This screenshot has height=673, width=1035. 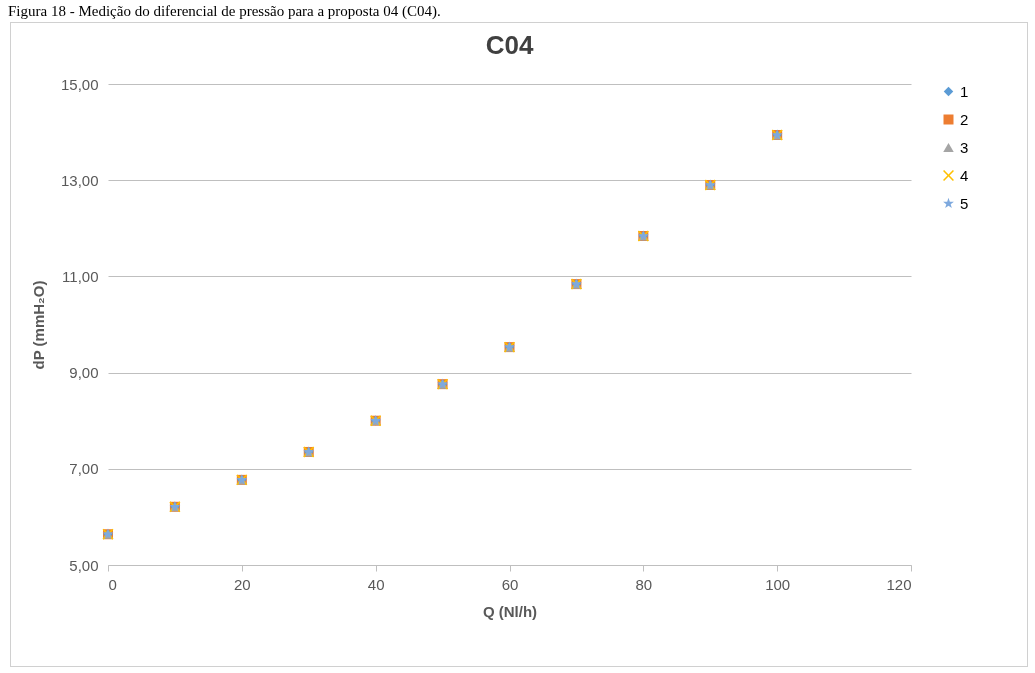 I want to click on chart-title: C04, so click(x=509, y=45).